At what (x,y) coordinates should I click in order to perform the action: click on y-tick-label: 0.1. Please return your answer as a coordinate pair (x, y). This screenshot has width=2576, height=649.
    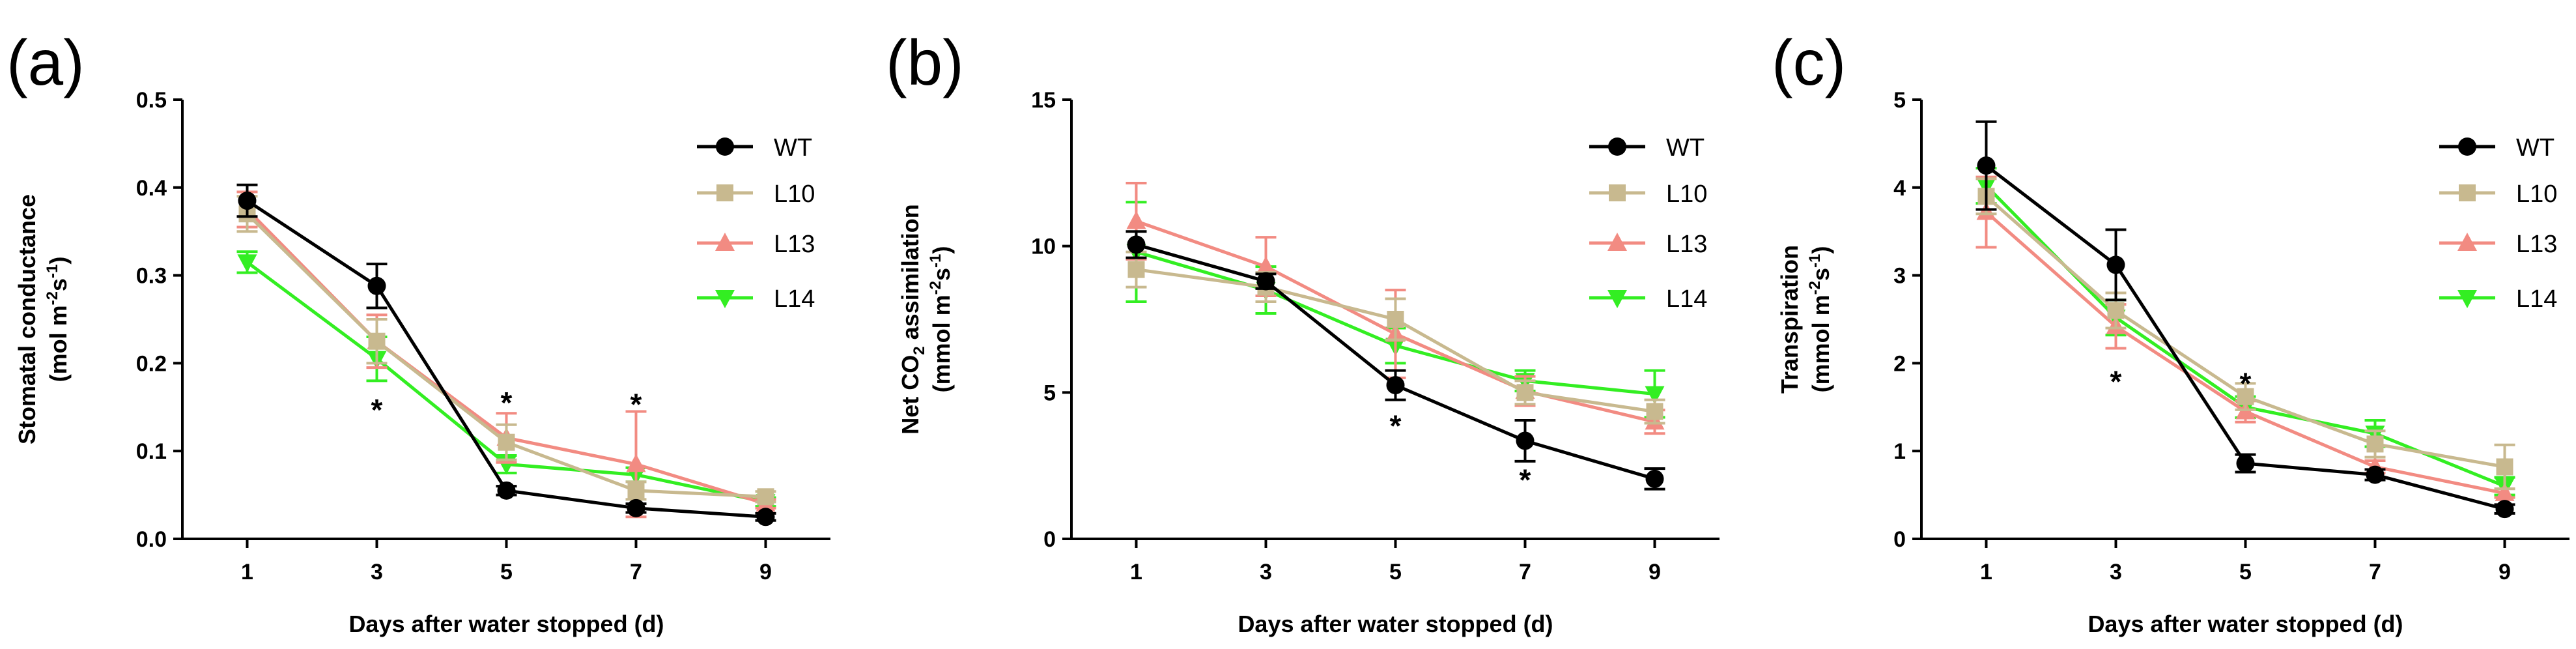
    Looking at the image, I should click on (151, 451).